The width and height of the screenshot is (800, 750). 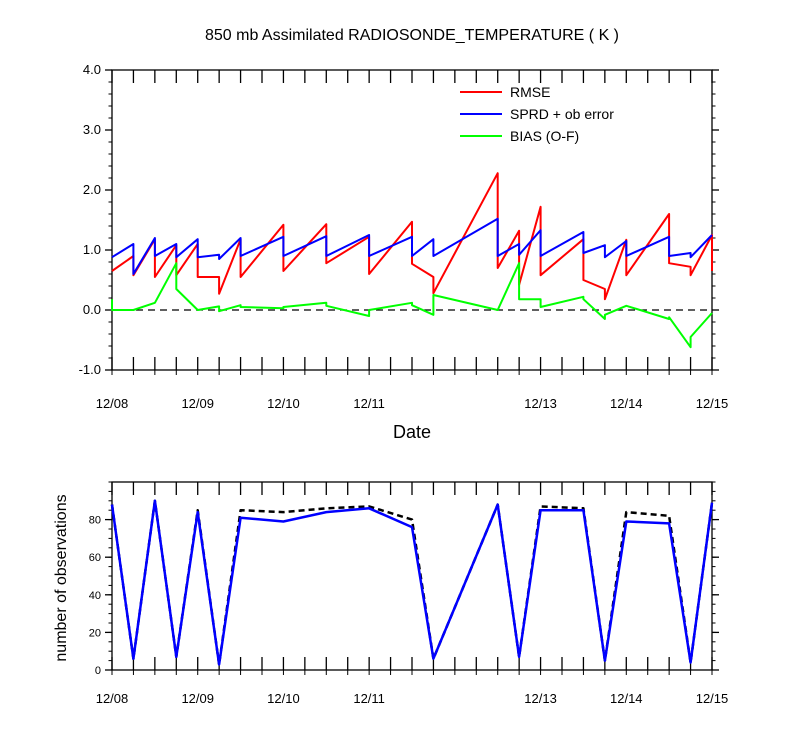 I want to click on y-tick-label: 2.0, so click(x=92, y=189).